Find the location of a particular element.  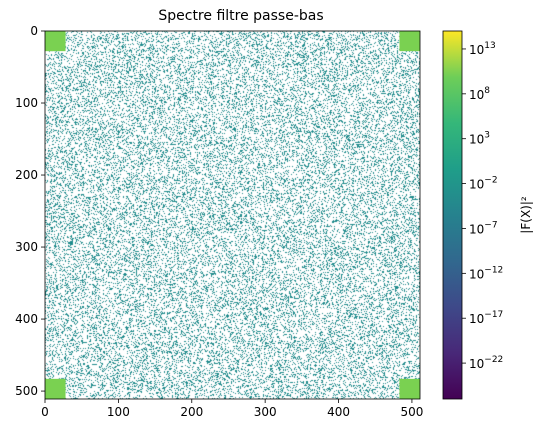

x-tick-label: 500 is located at coordinates (411, 412).